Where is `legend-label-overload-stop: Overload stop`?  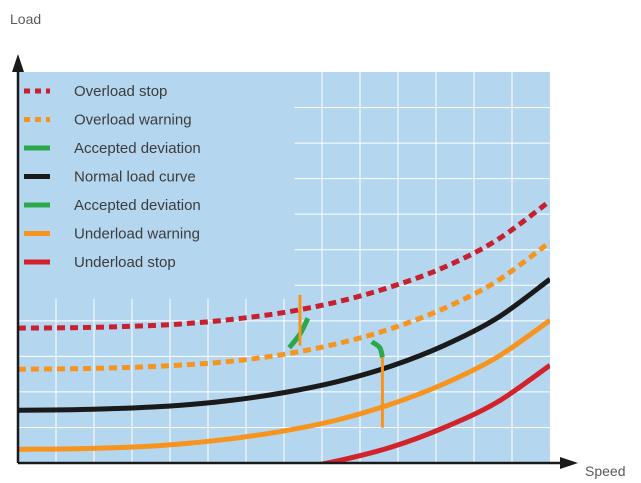 legend-label-overload-stop: Overload stop is located at coordinates (120, 91).